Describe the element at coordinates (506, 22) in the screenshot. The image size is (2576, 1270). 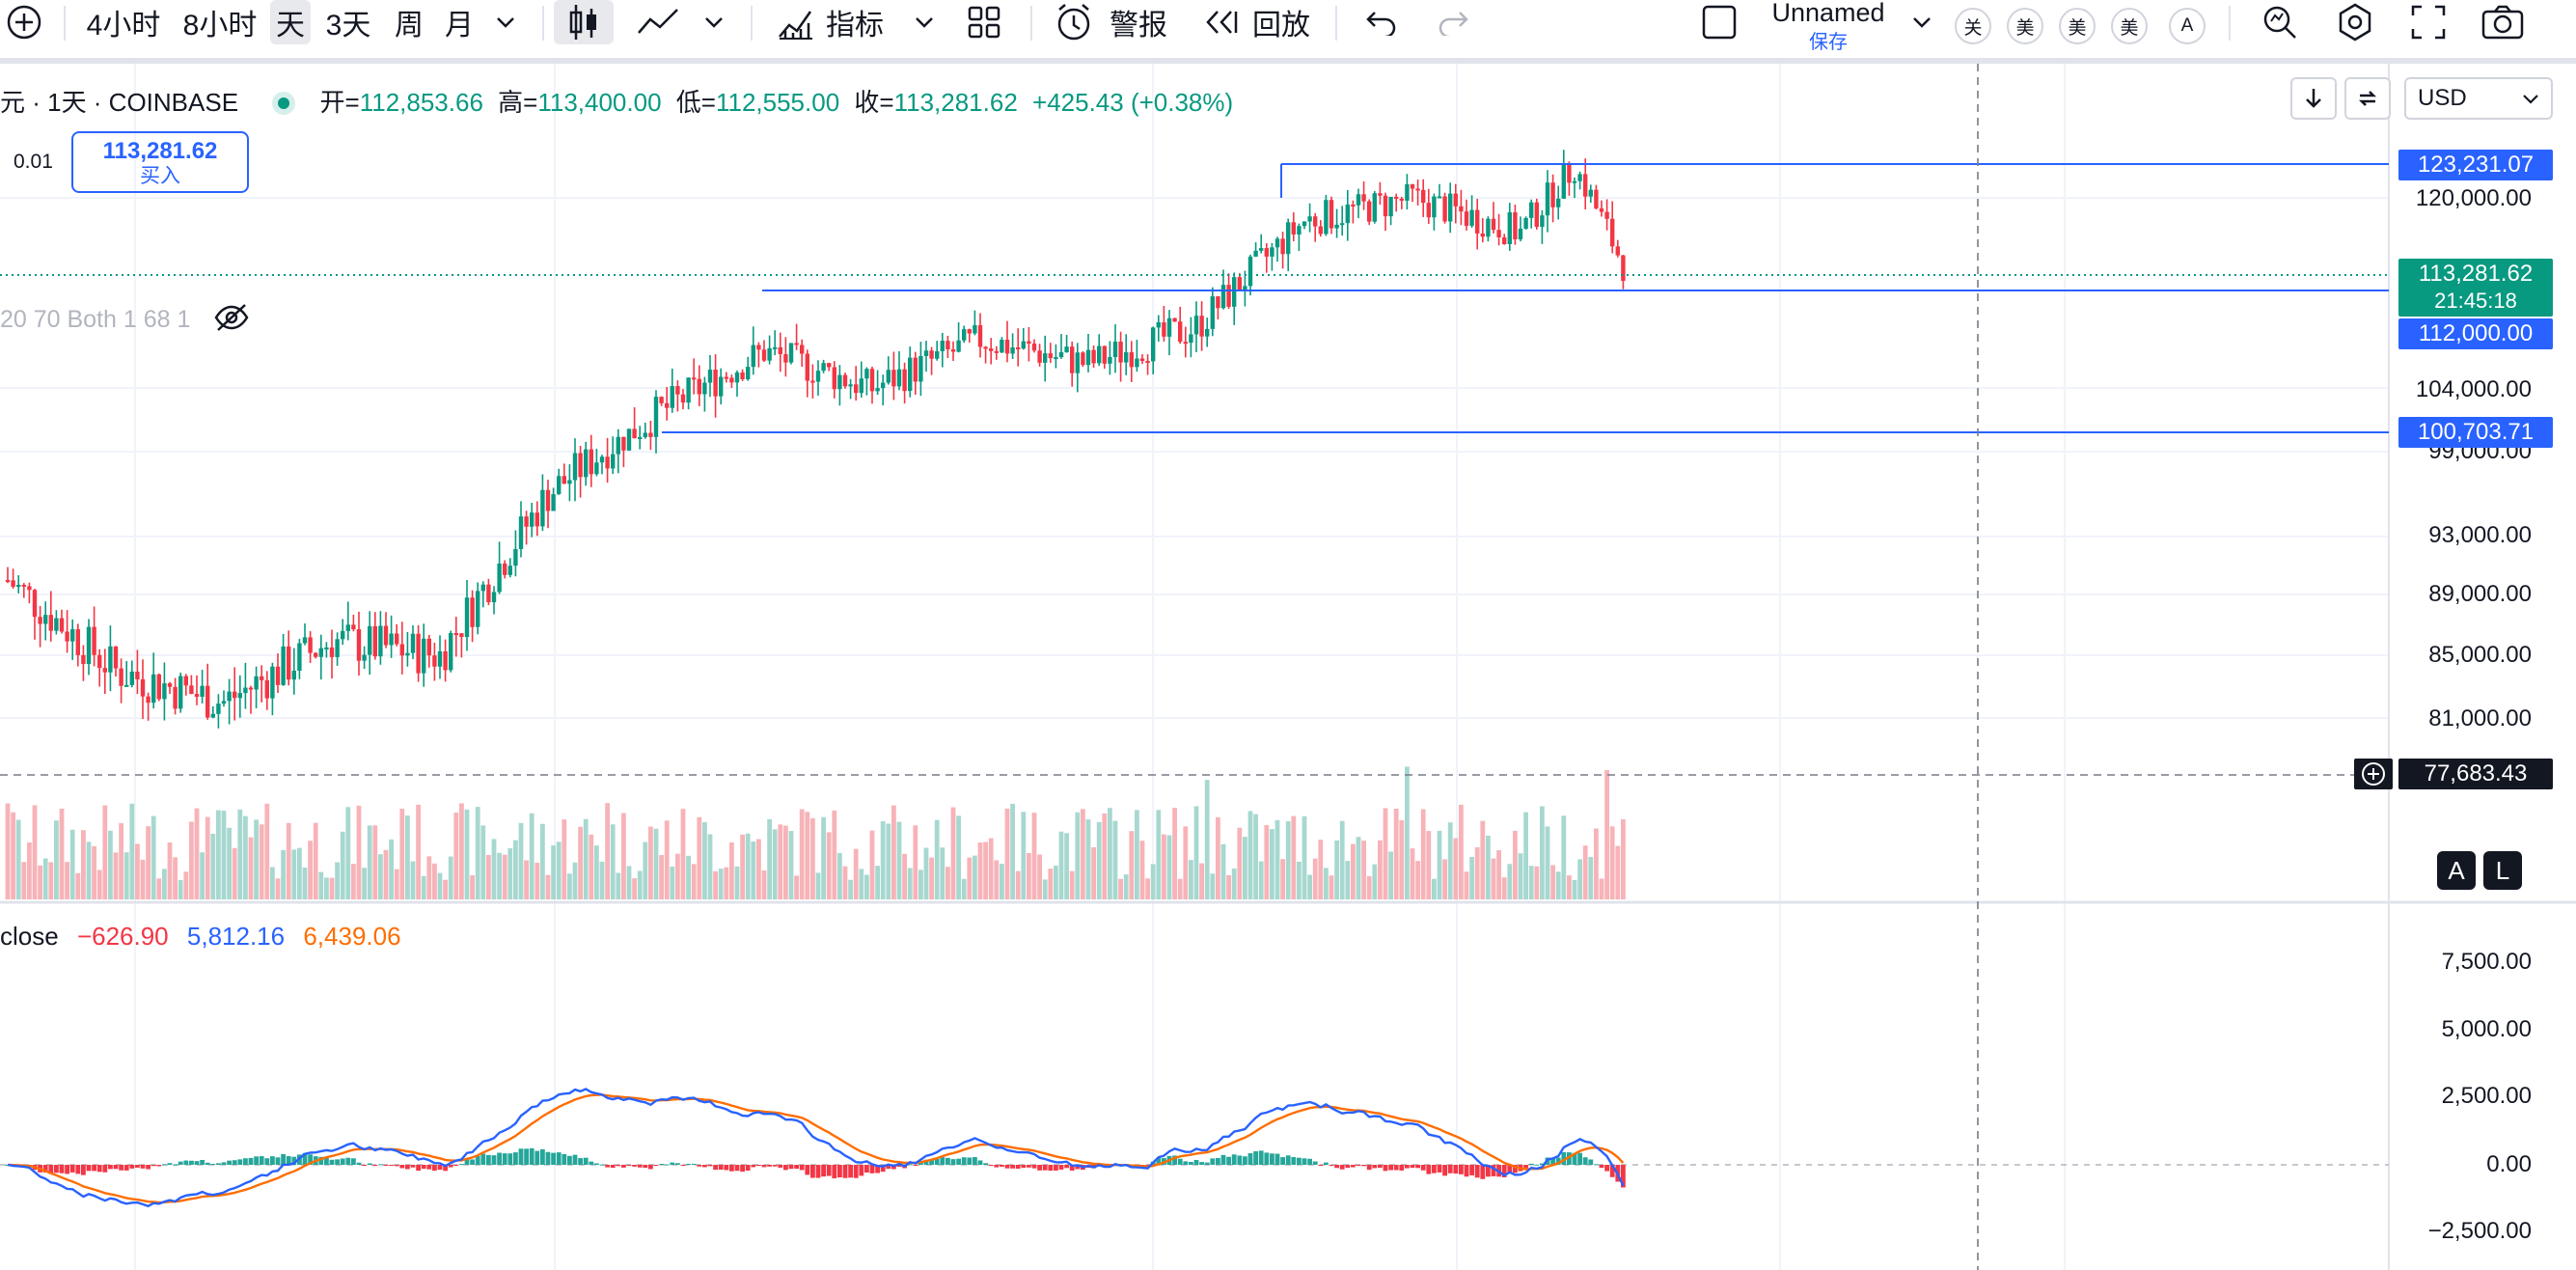
I see `interval-chevron-down-icon` at that location.